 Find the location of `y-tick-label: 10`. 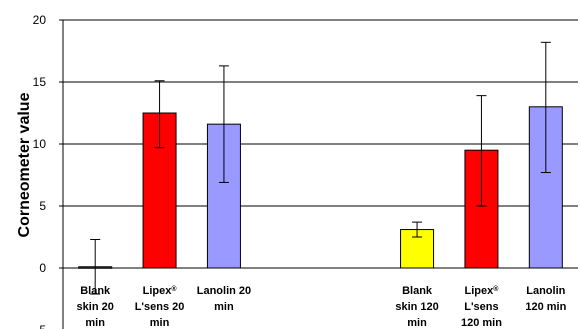

y-tick-label: 10 is located at coordinates (40, 144).